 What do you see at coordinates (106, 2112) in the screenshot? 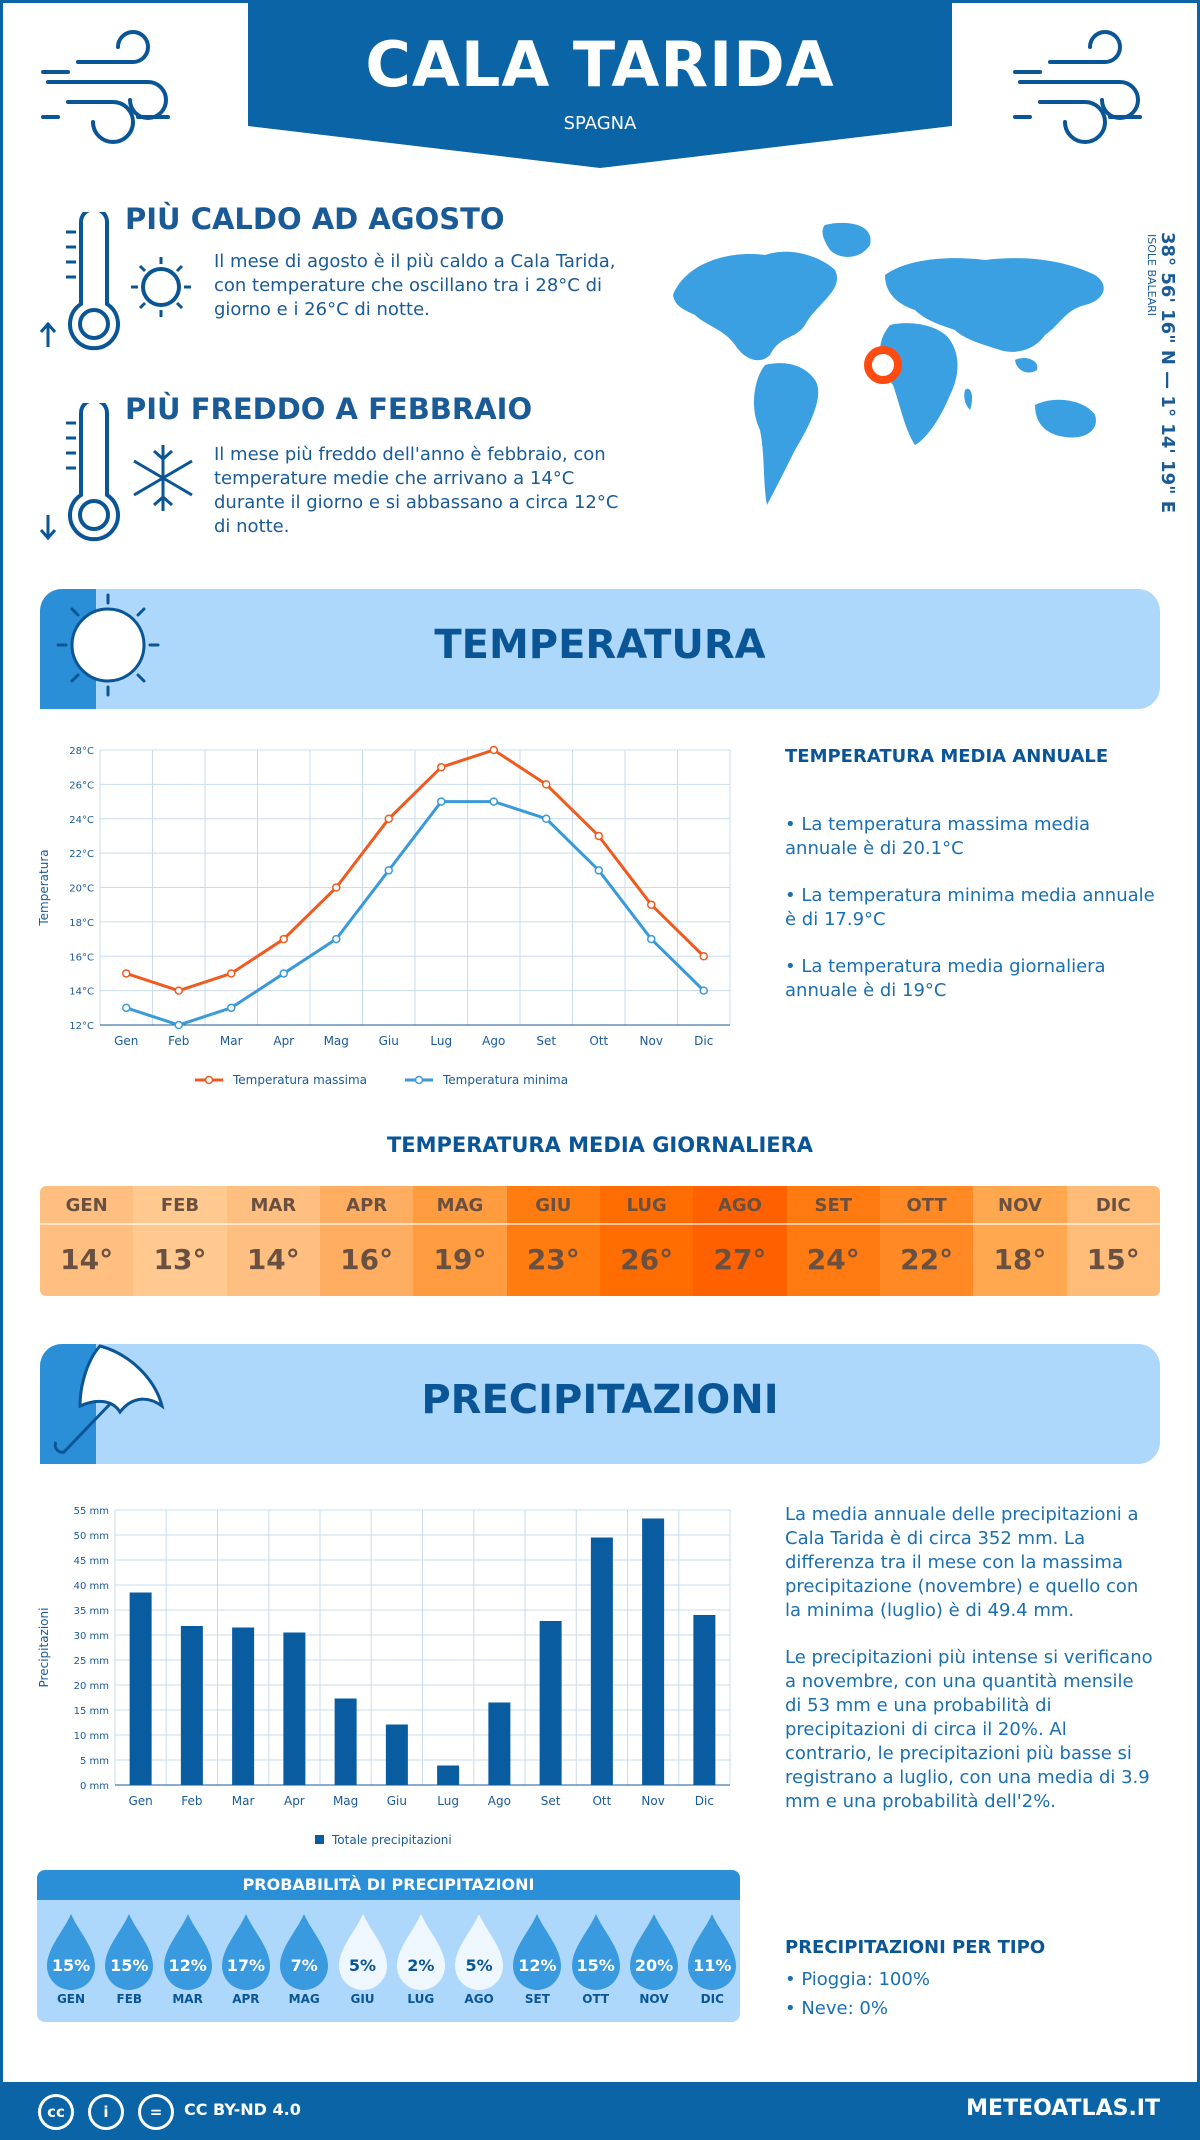
I see `by-icon: i` at bounding box center [106, 2112].